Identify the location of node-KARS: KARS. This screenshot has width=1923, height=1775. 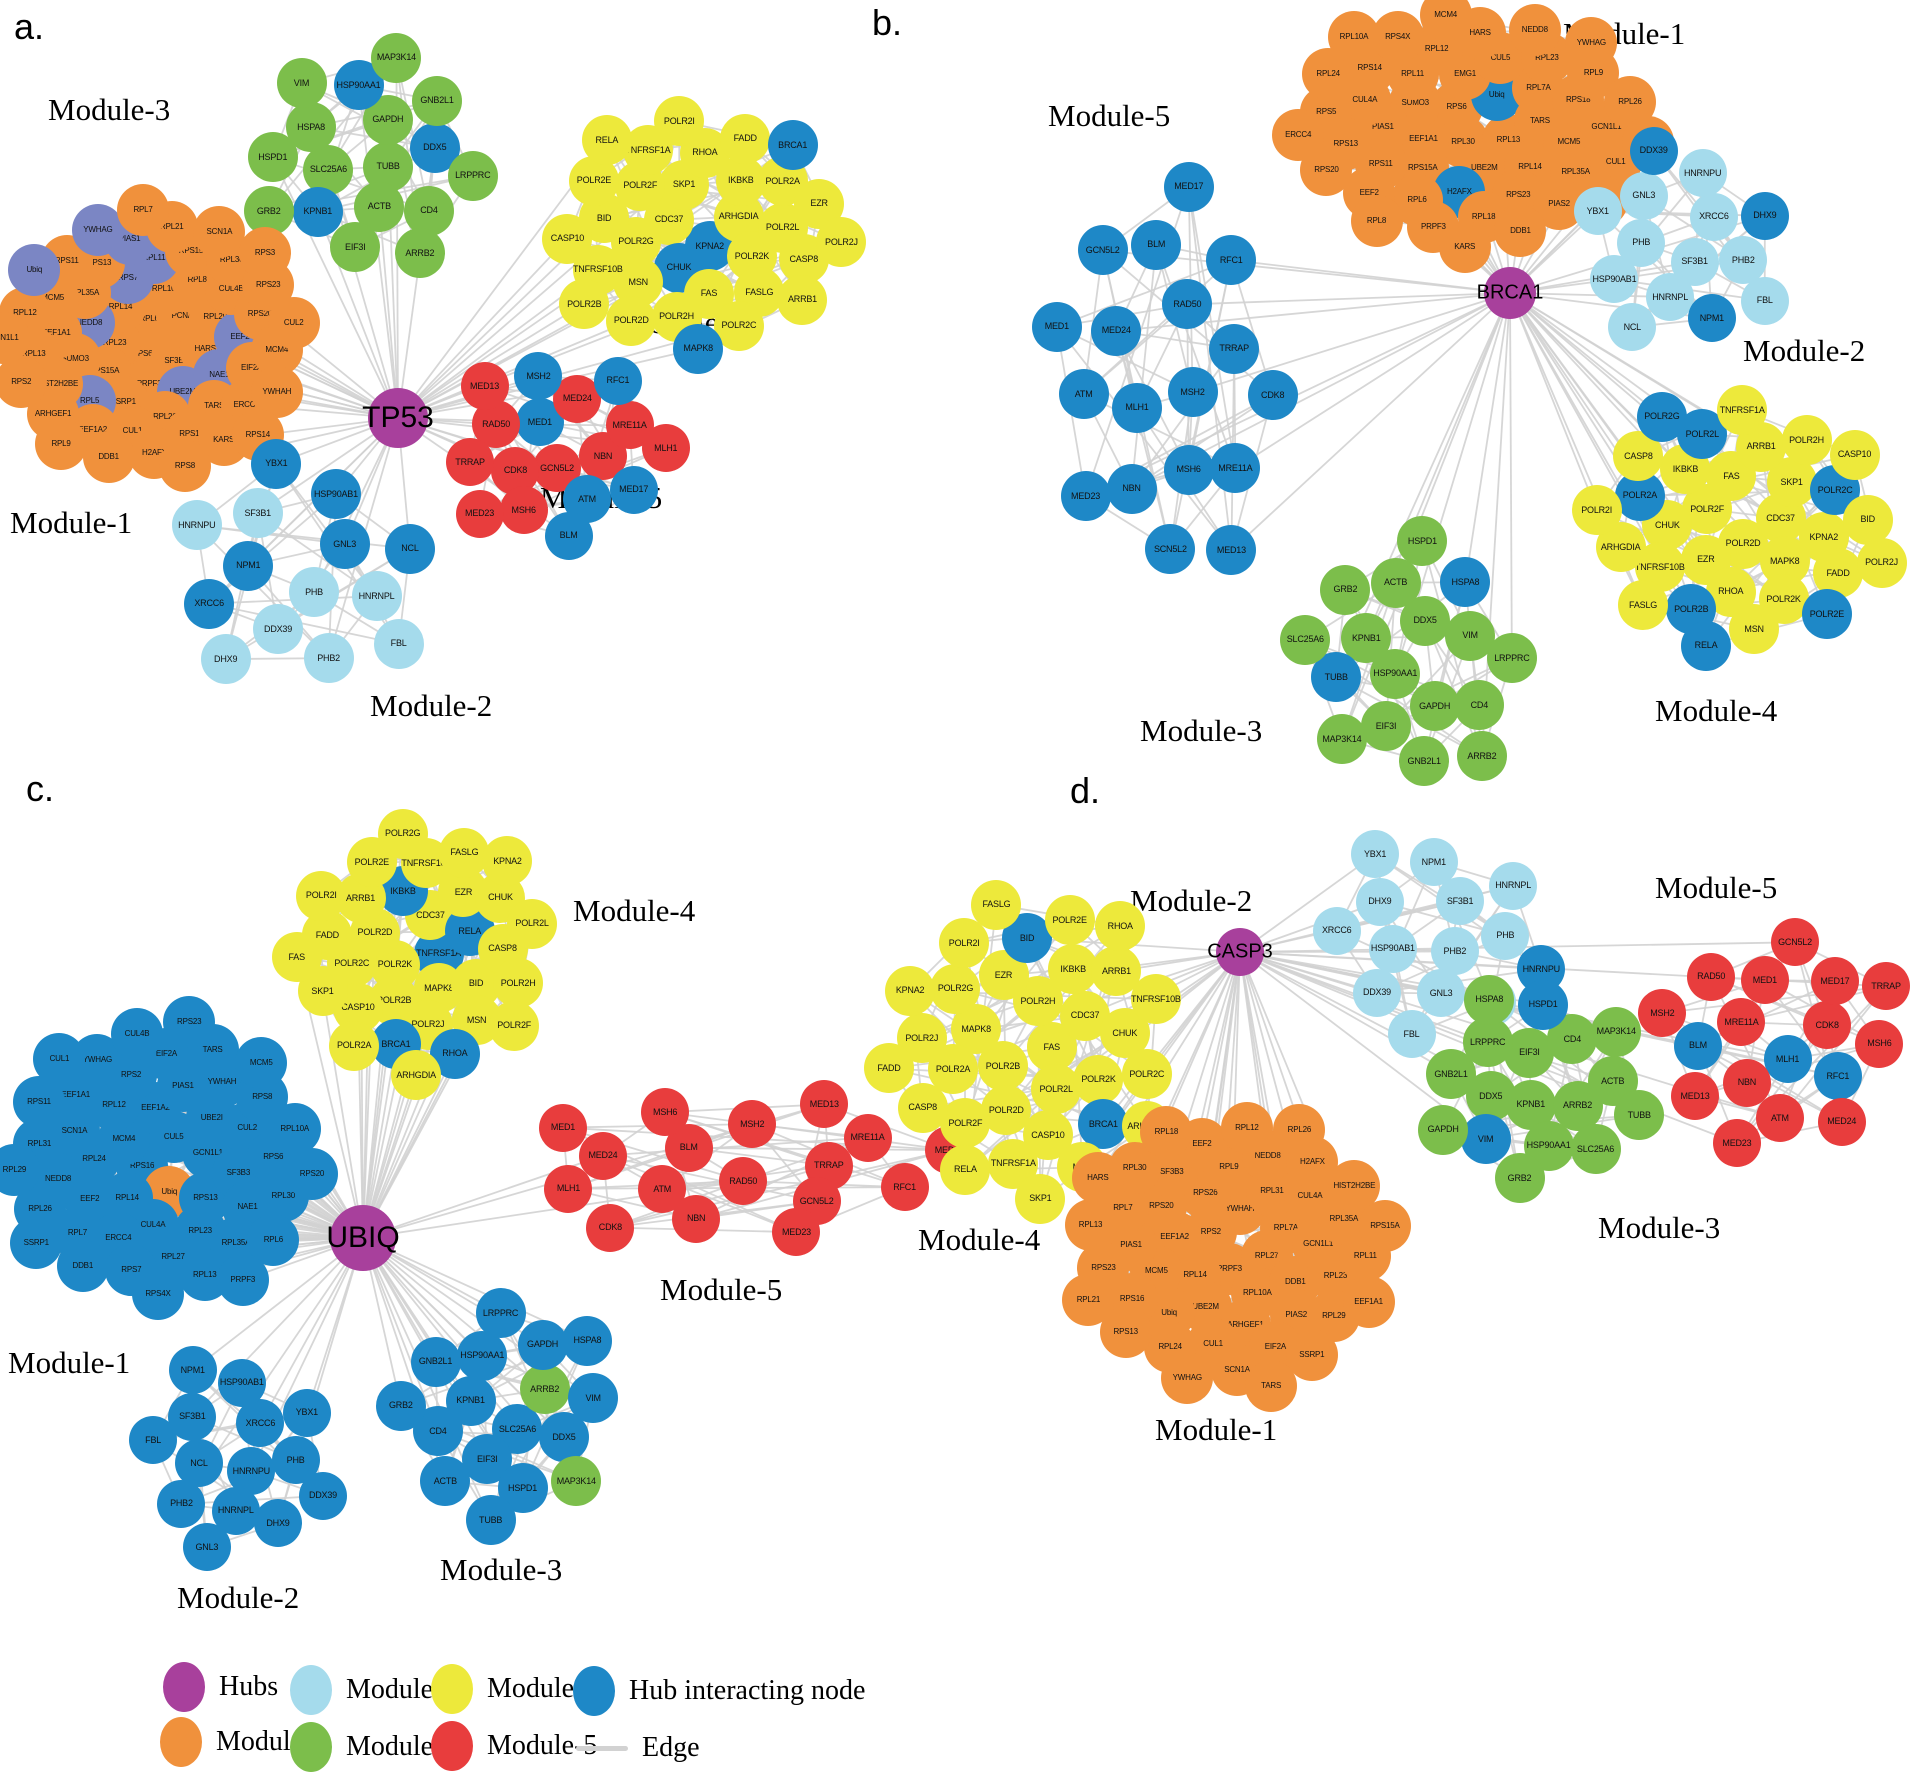
(1464, 247).